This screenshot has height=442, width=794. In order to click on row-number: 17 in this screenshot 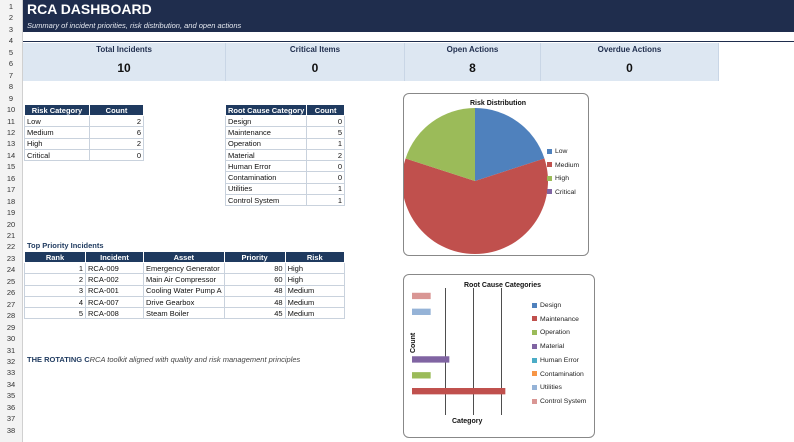, I will do `click(11, 190)`.